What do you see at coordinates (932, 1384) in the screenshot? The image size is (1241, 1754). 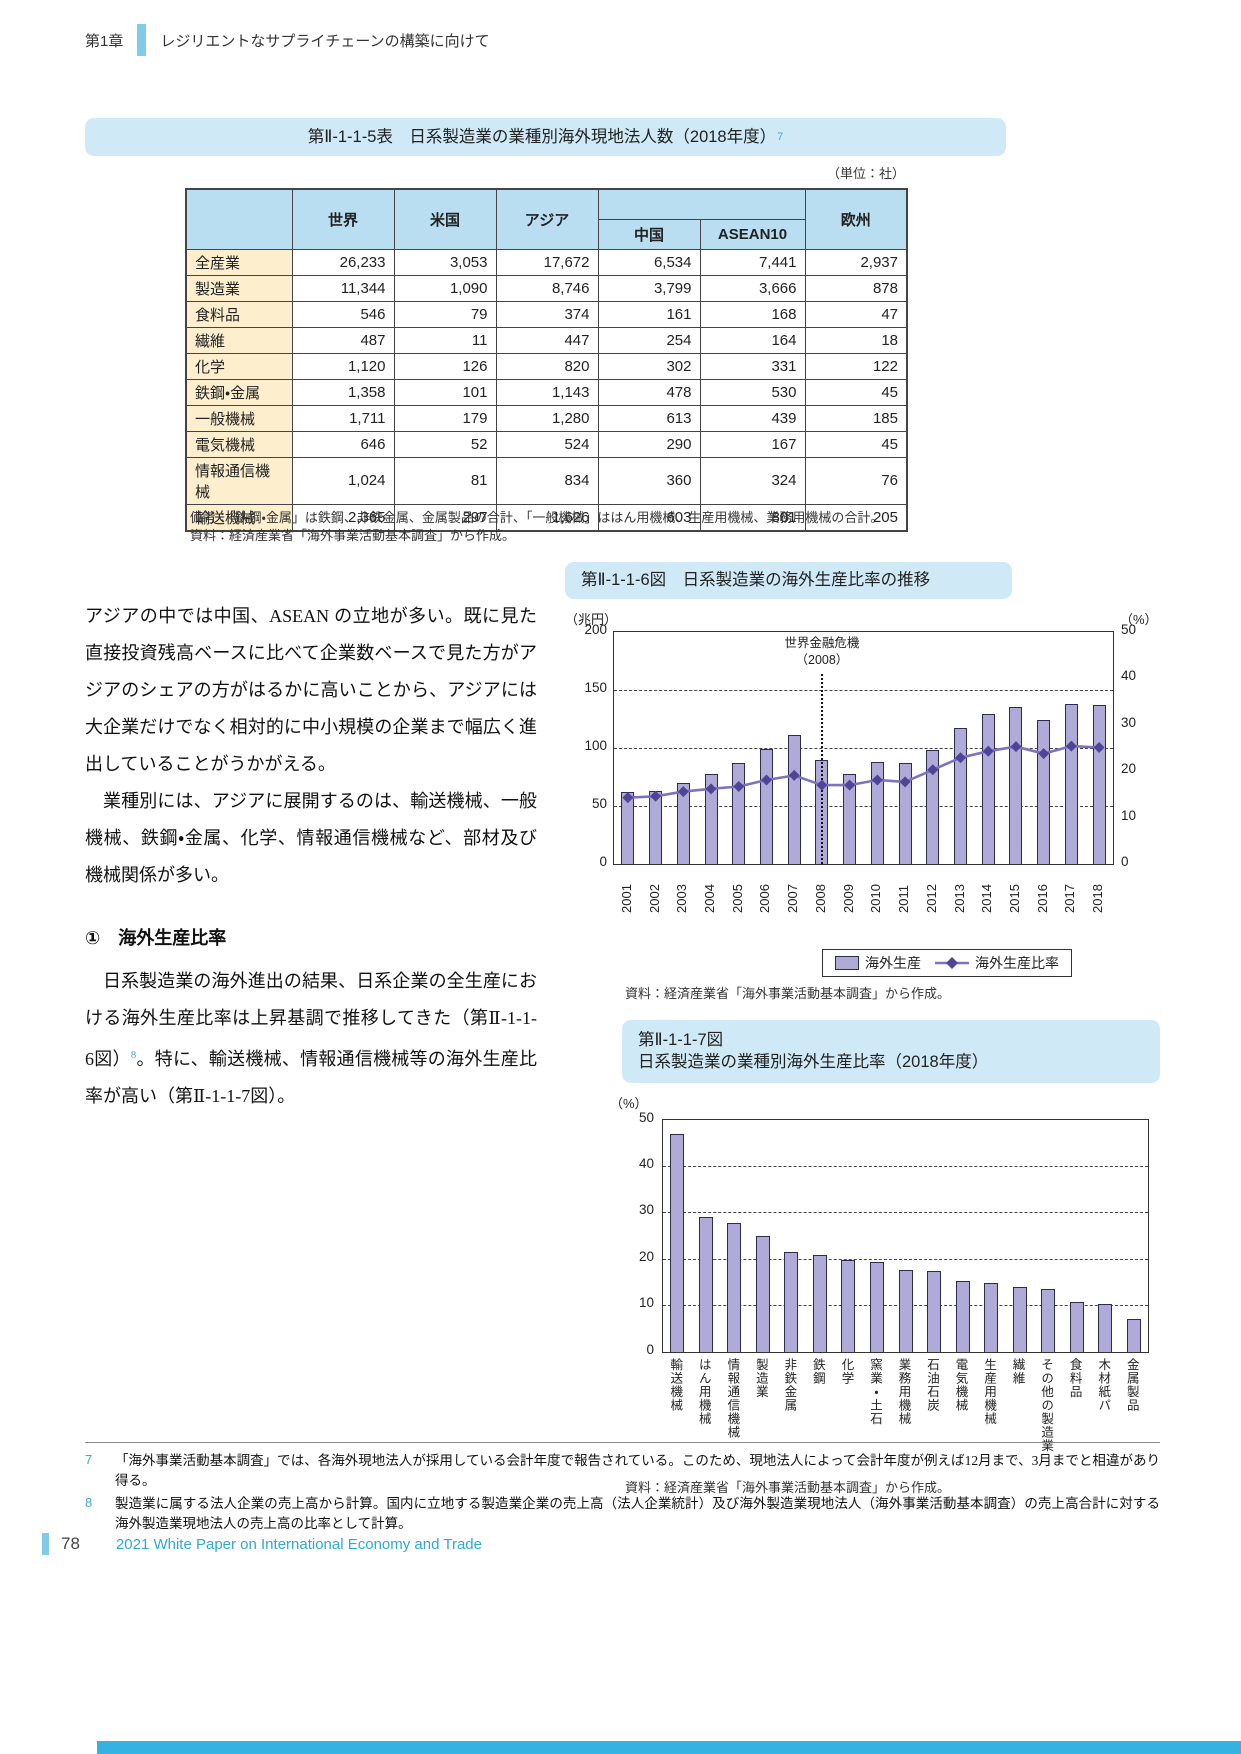 I see `industry-label: 石油石炭` at bounding box center [932, 1384].